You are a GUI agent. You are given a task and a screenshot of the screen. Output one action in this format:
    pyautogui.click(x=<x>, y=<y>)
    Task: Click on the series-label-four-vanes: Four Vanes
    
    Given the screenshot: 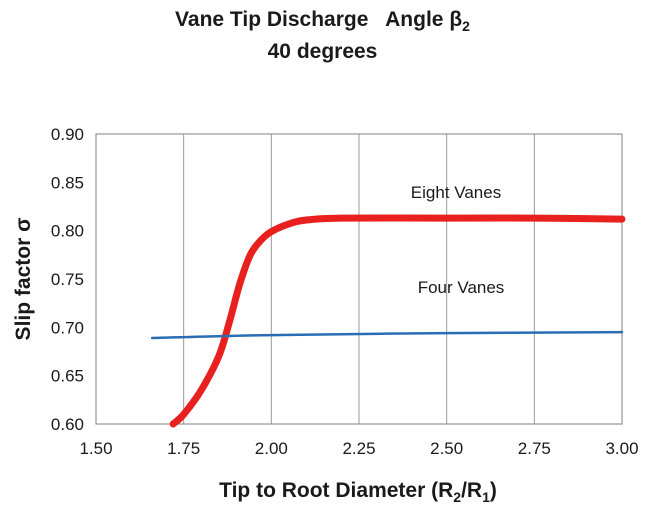 What is the action you would take?
    pyautogui.click(x=461, y=287)
    